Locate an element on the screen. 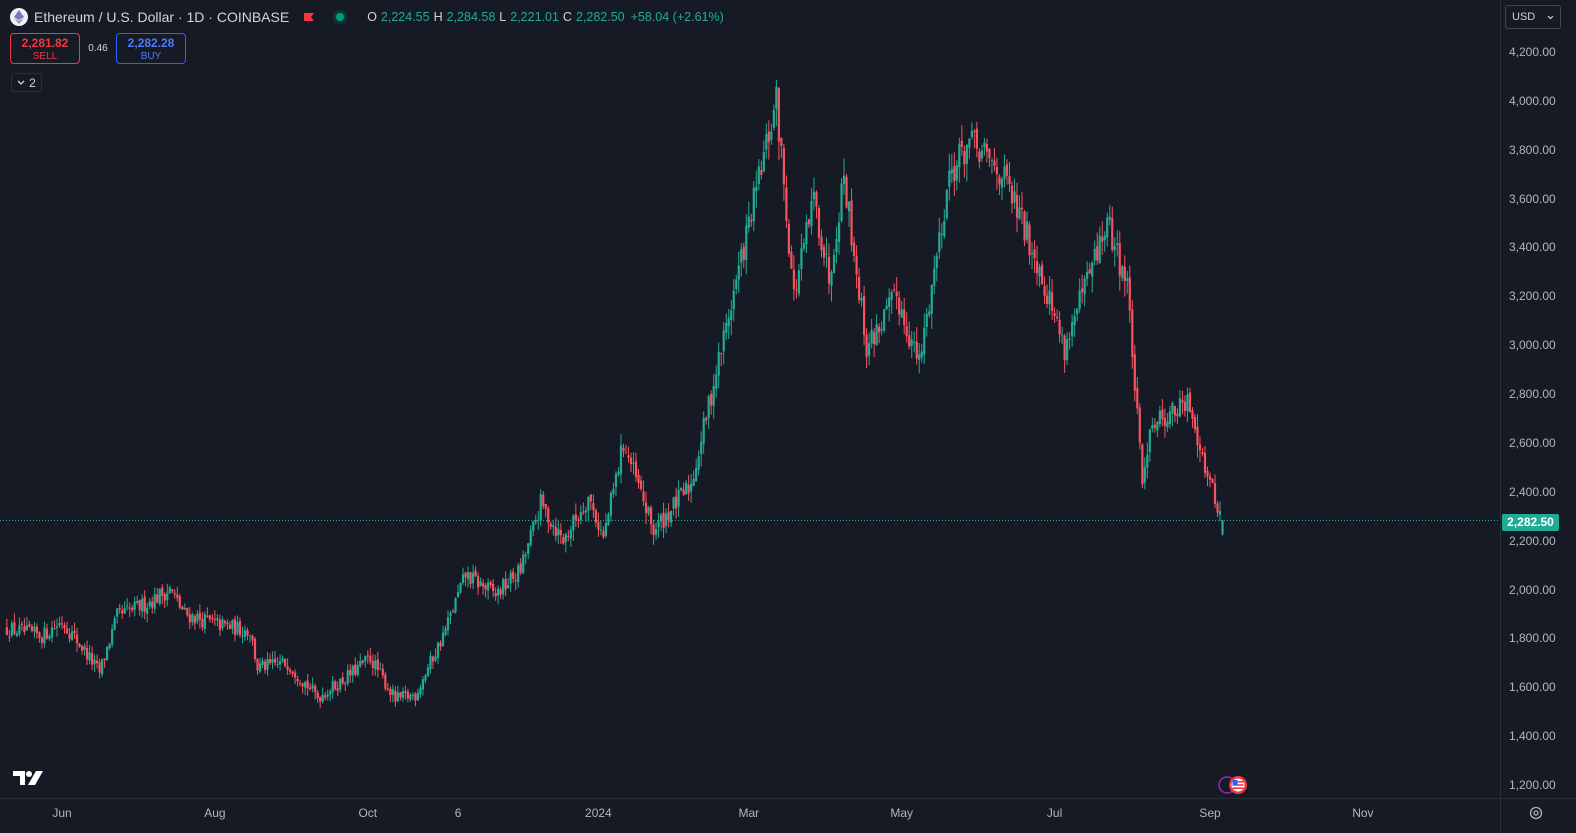 This screenshot has width=1576, height=833. price-tick-label: 2,200.00 is located at coordinates (1532, 540).